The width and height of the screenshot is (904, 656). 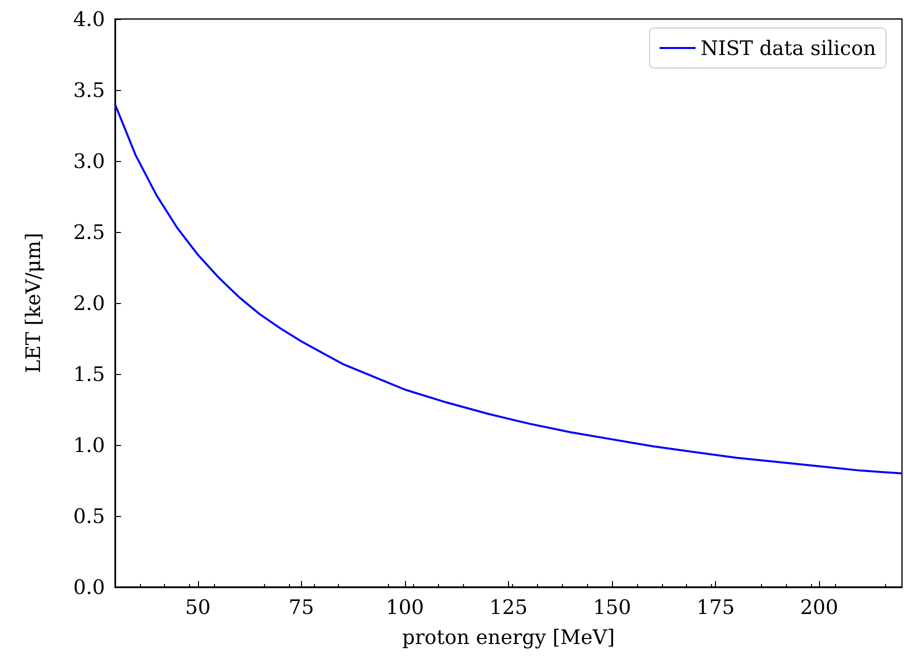 What do you see at coordinates (33, 303) in the screenshot?
I see `y-axis-title: LET [keV/μm]` at bounding box center [33, 303].